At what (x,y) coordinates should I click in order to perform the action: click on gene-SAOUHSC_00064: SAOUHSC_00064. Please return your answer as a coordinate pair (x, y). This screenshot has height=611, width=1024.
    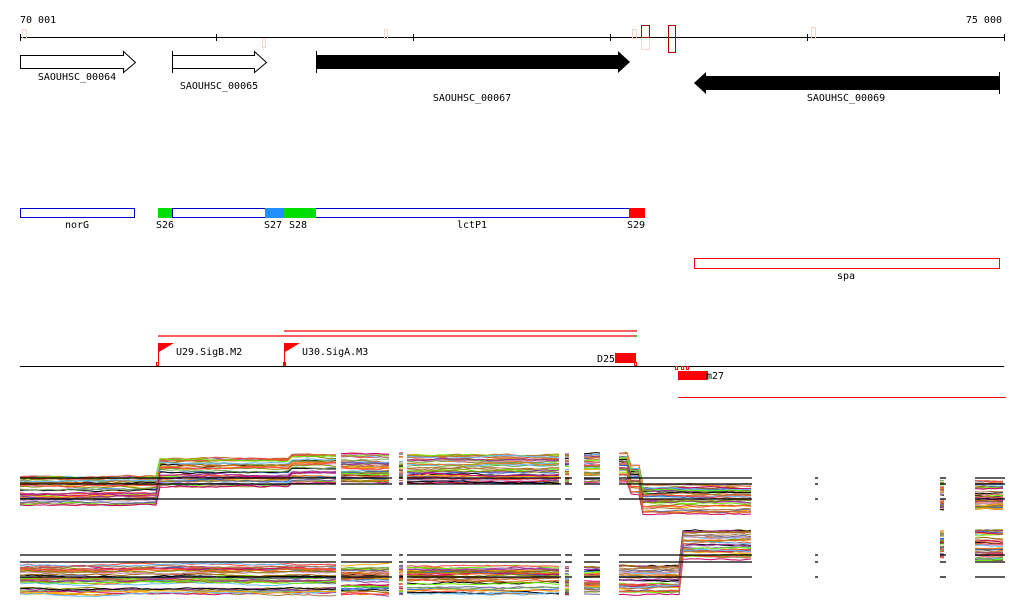
    Looking at the image, I should click on (78, 67).